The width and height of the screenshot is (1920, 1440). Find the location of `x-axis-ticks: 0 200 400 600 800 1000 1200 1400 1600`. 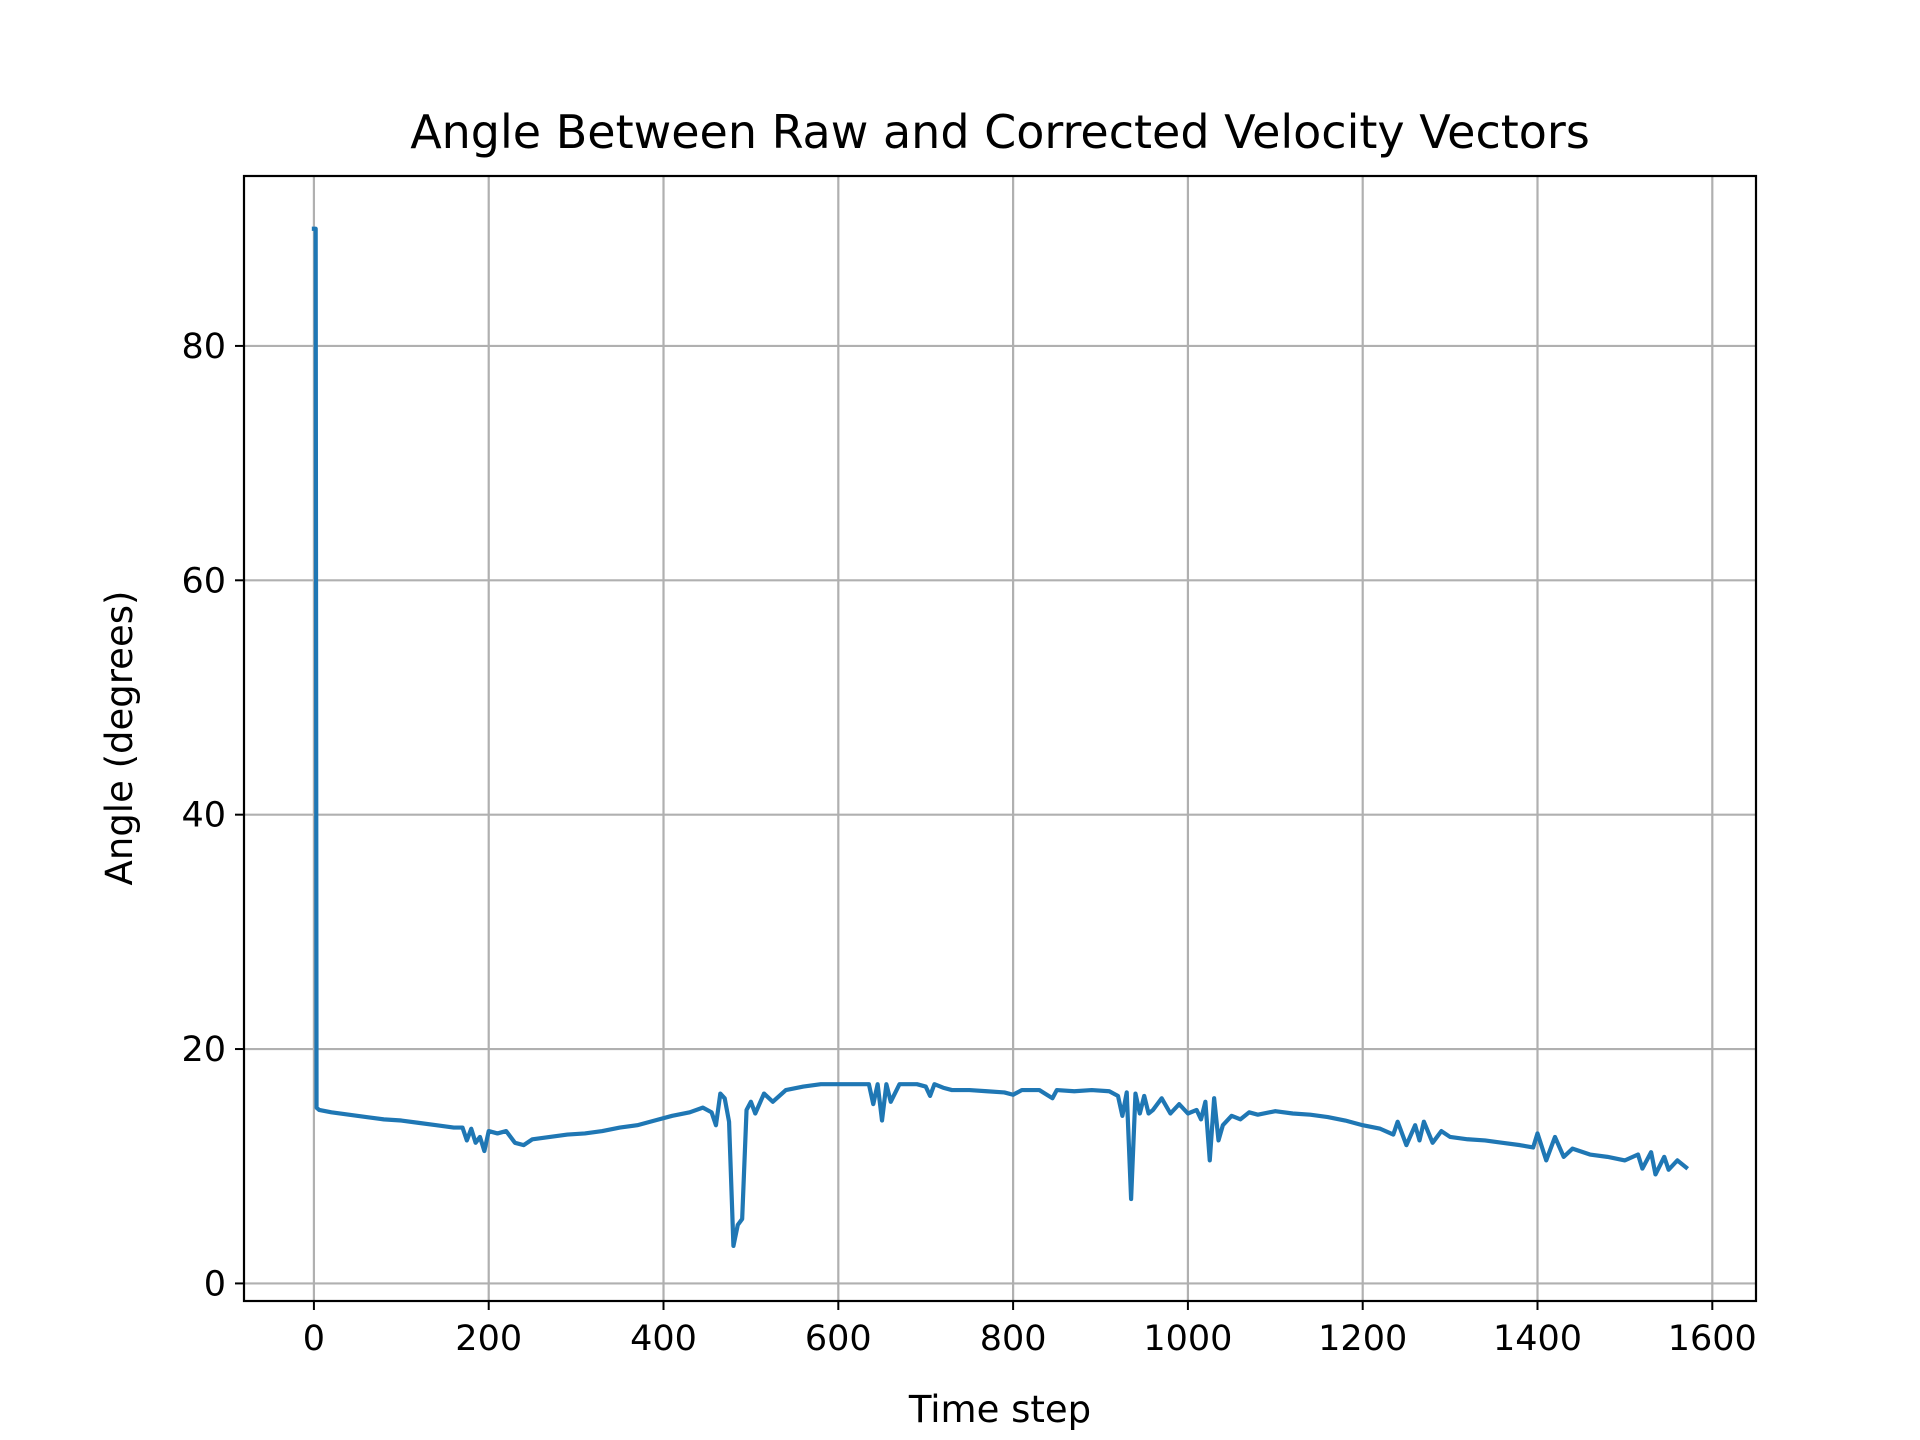

x-axis-ticks: 0 200 400 600 800 1000 1200 1400 1600 is located at coordinates (1030, 1330).